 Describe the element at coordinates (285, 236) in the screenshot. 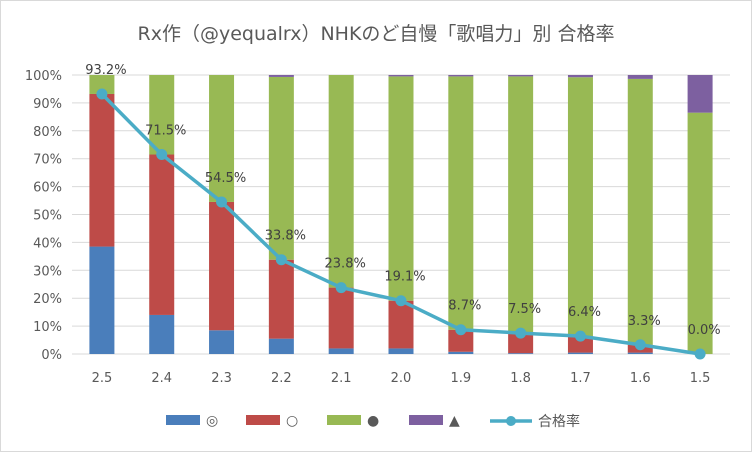

I see `data-label: 33.8%` at that location.